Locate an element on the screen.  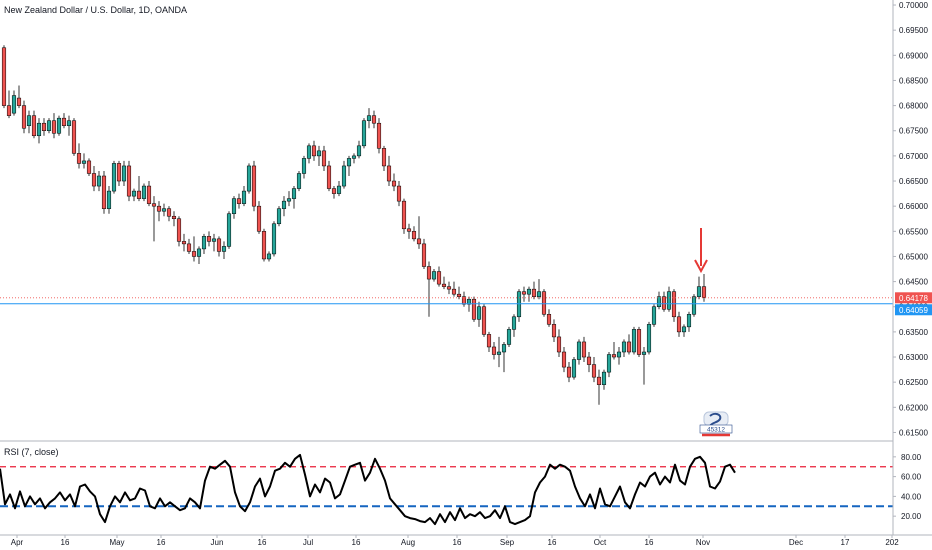
time-tick-label: Nov is located at coordinates (703, 542).